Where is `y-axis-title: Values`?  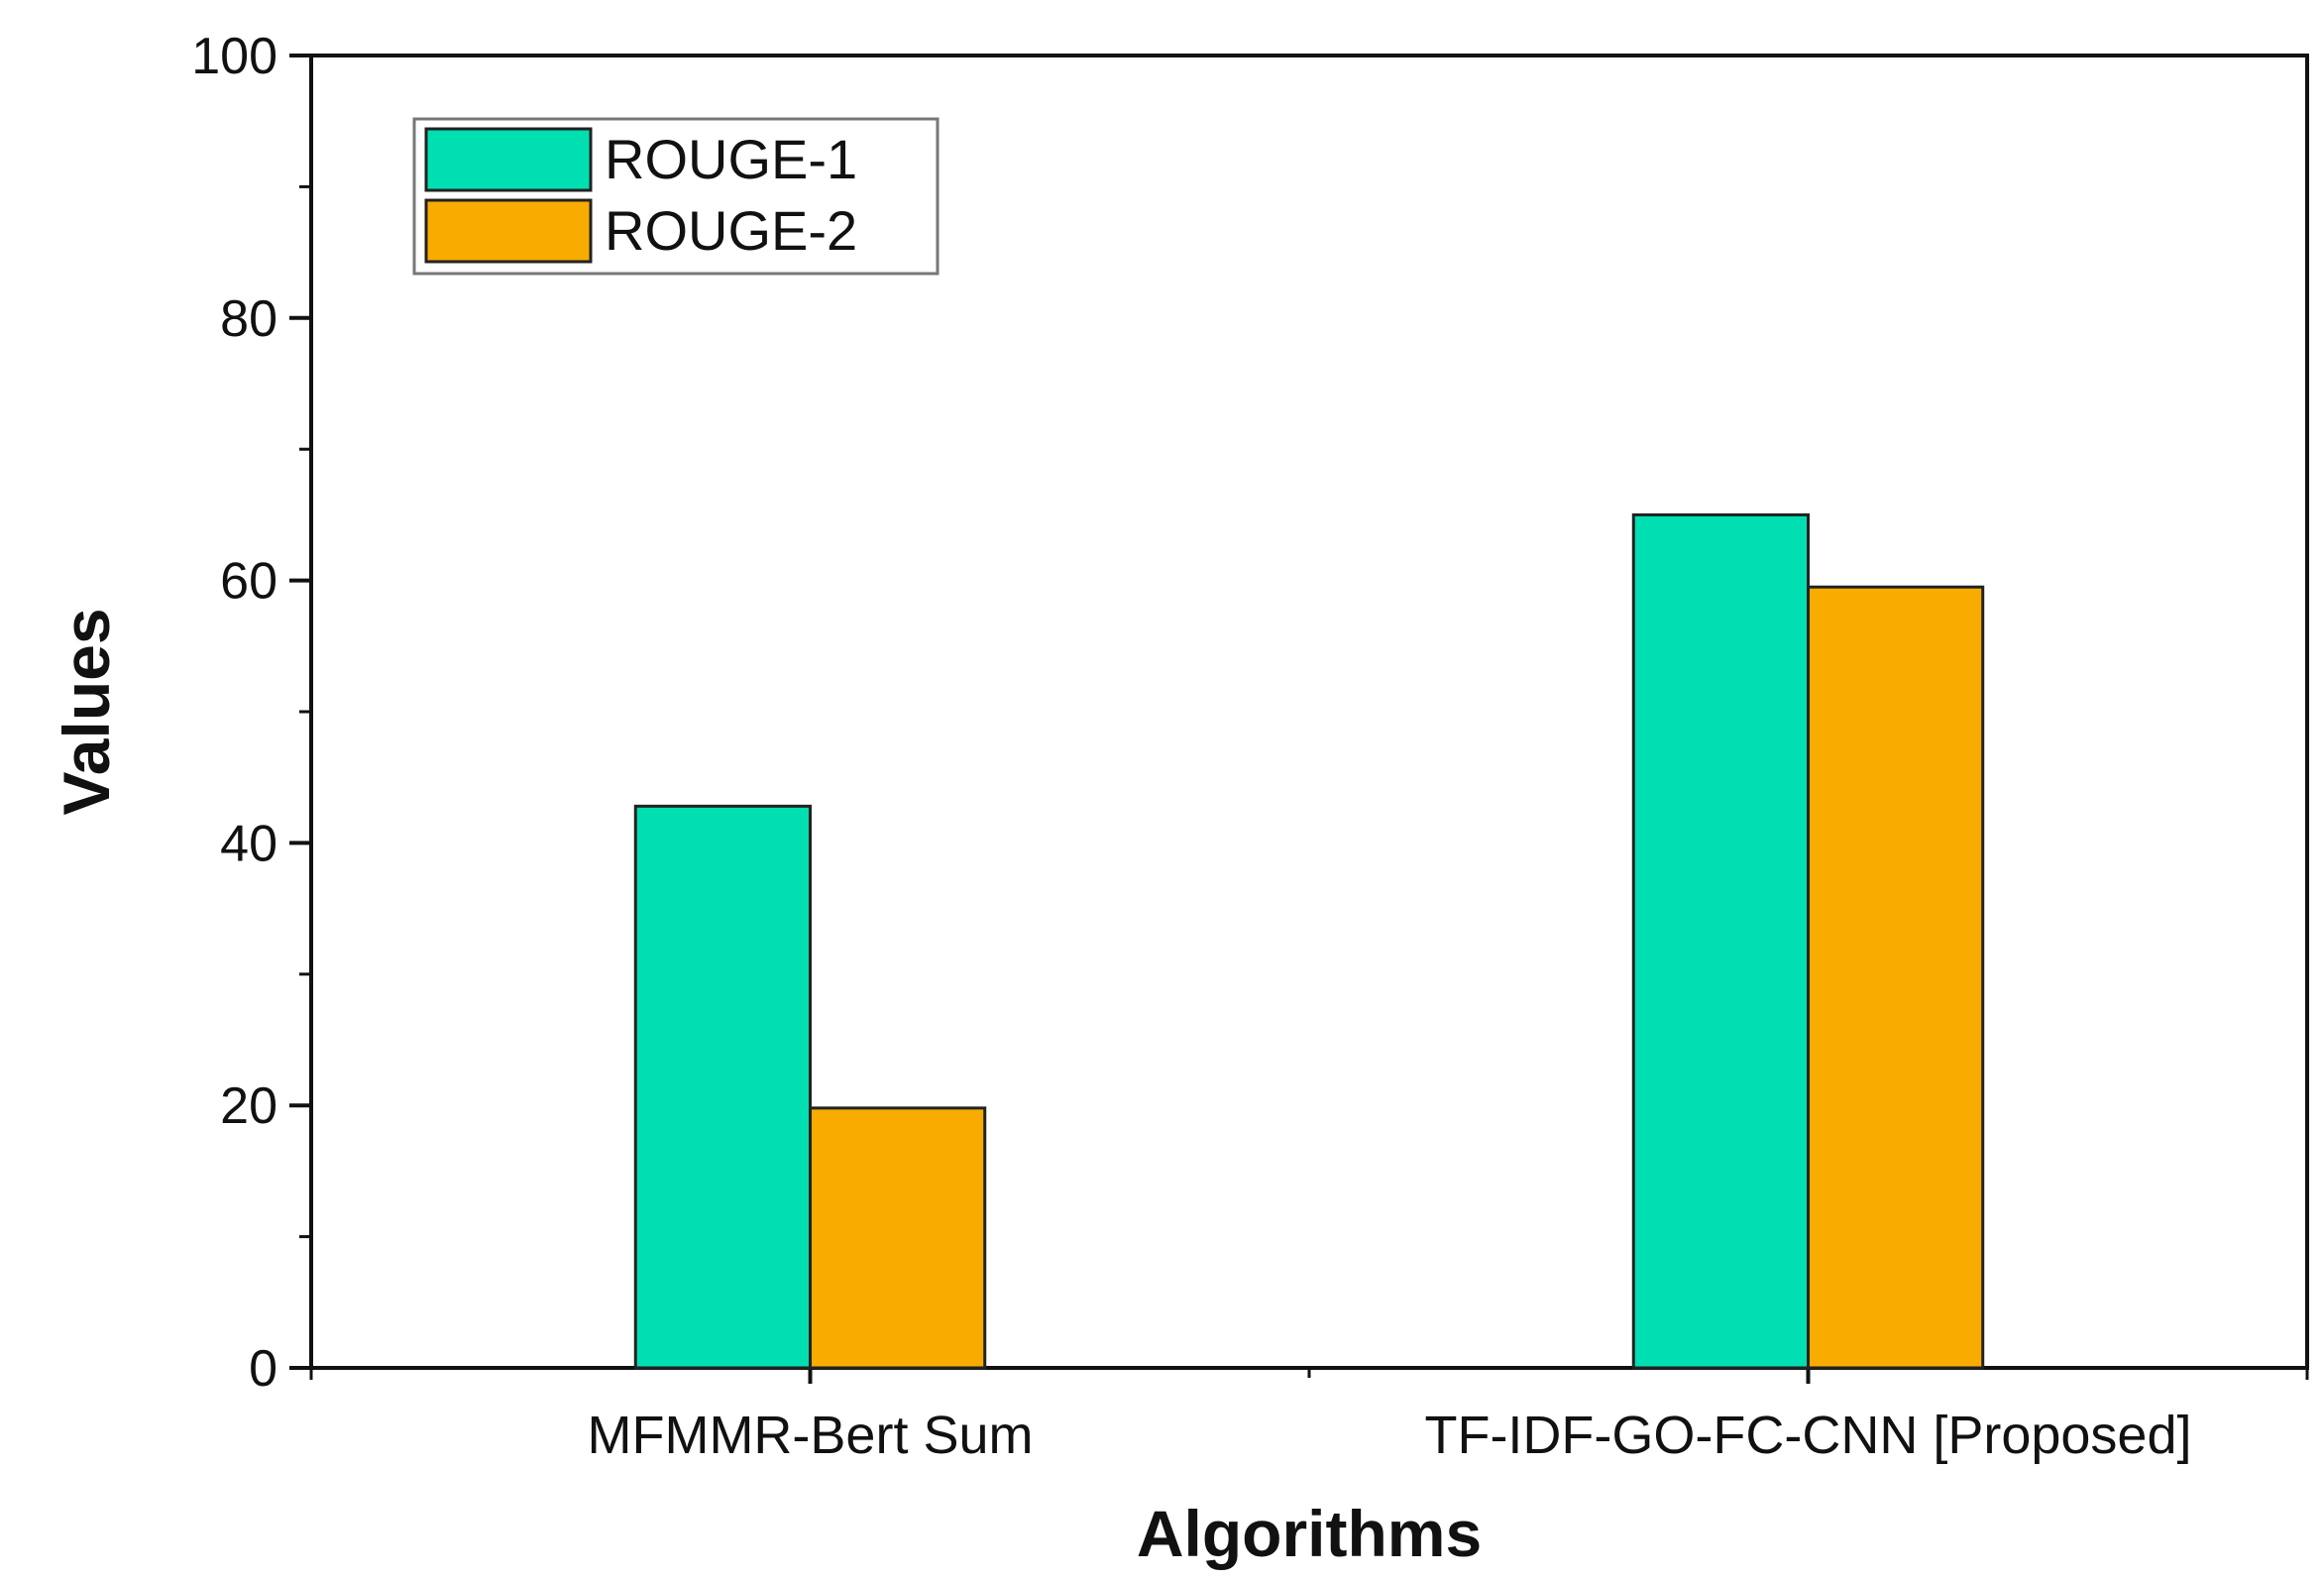 y-axis-title: Values is located at coordinates (86, 711).